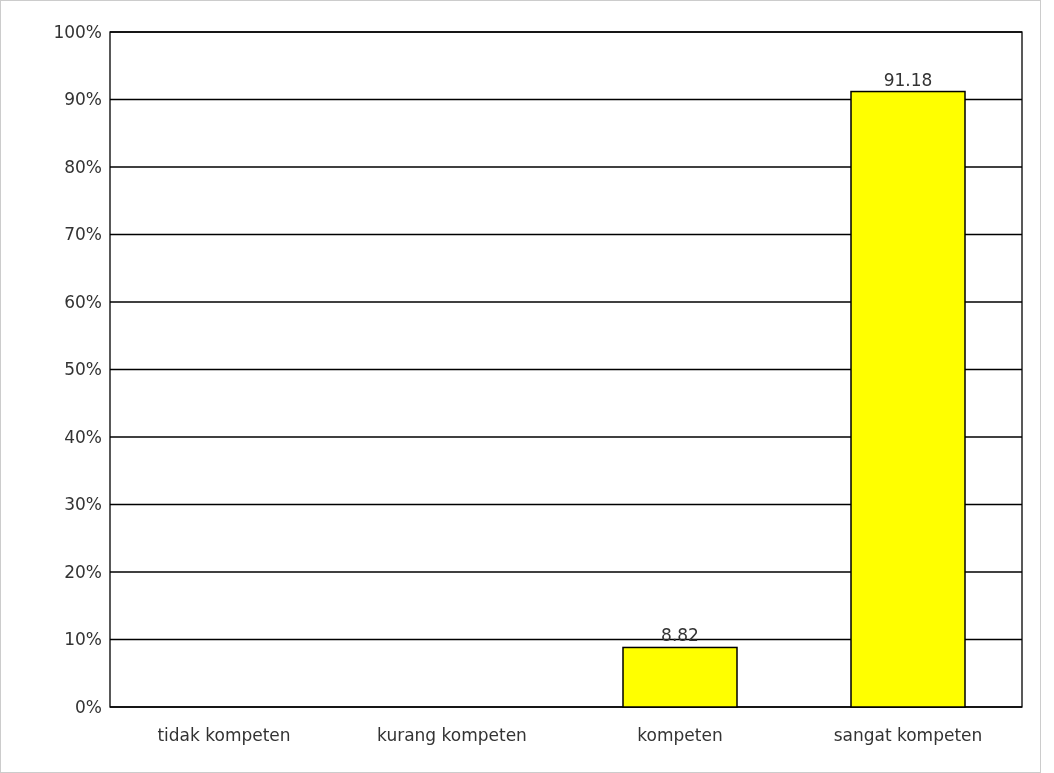  Describe the element at coordinates (83, 571) in the screenshot. I see `y-tick-label: 20%` at that location.